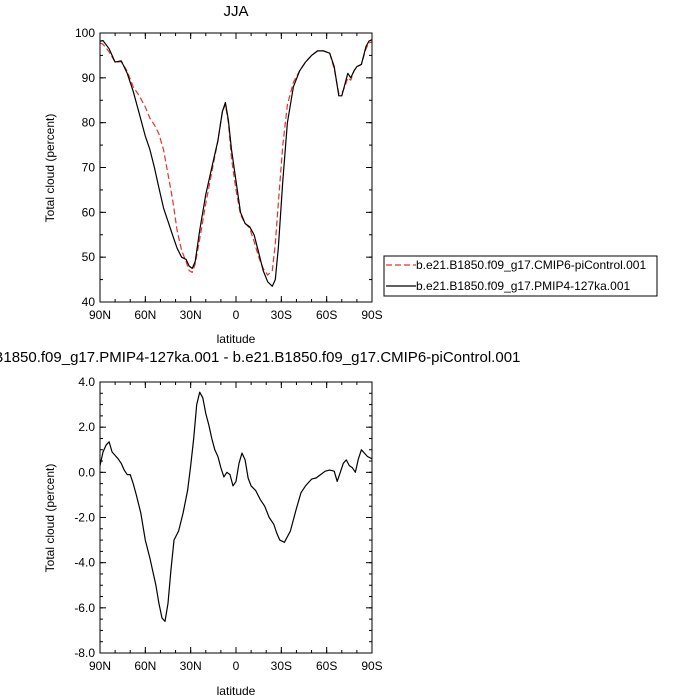 This screenshot has width=700, height=700. I want to click on top-y-tick-label: 40, so click(89, 302).